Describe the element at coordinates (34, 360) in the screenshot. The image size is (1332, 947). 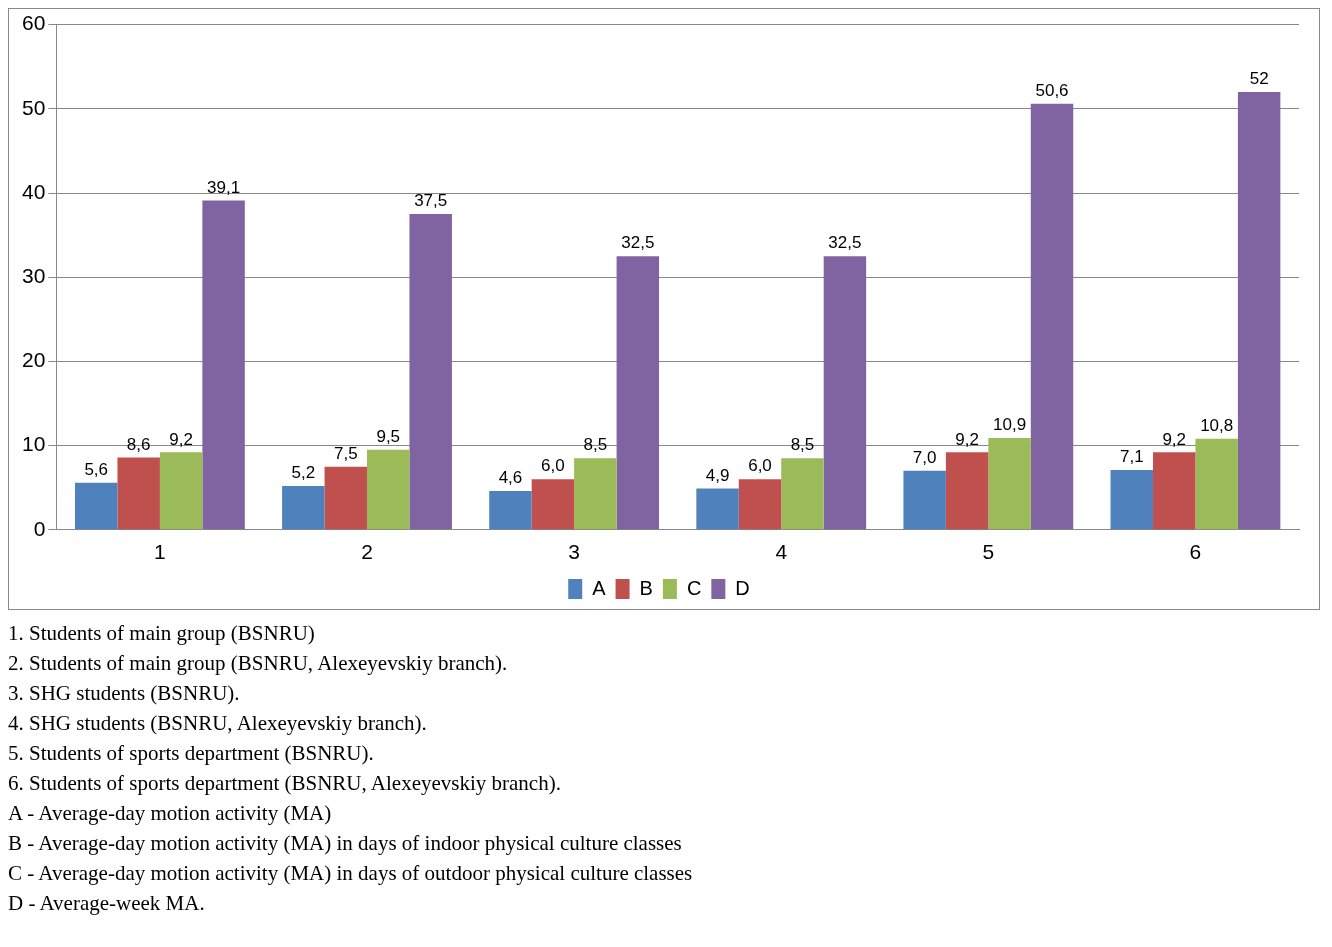
I see `y-tick-label: 20` at that location.